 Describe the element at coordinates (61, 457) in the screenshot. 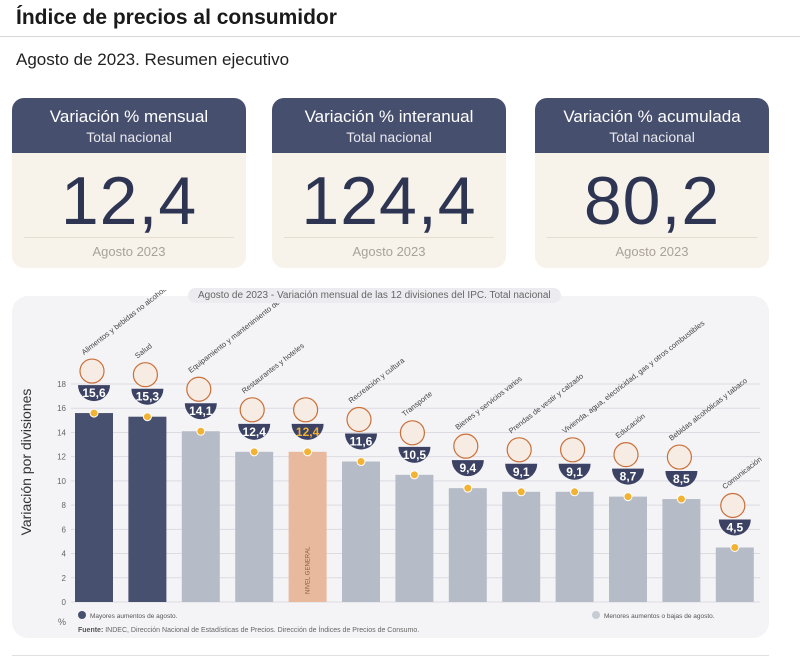

I see `y-tick-label: 12` at that location.